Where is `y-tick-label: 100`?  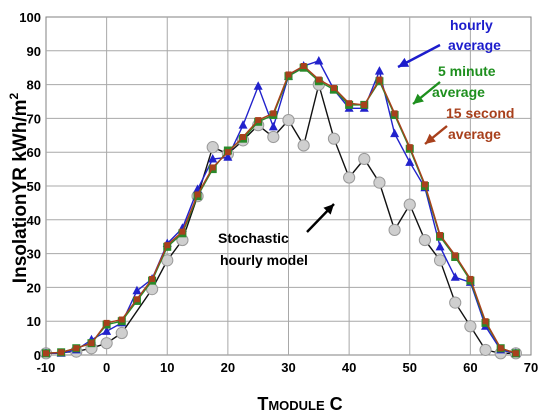
y-tick-label: 100 is located at coordinates (30, 17).